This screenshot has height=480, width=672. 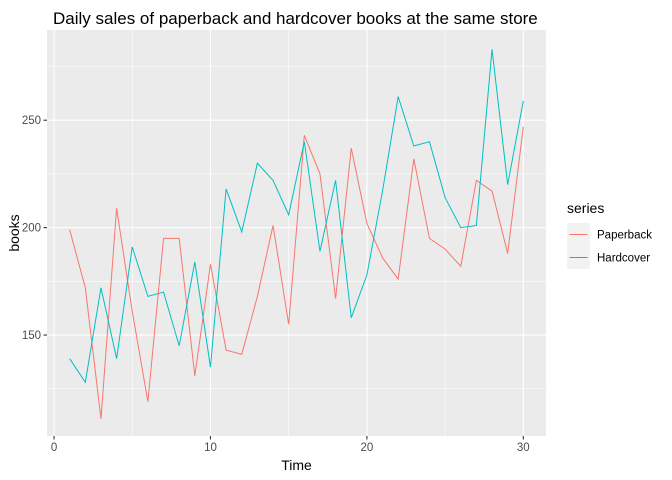 I want to click on legend: series Paperback Hardcover, so click(x=609, y=234).